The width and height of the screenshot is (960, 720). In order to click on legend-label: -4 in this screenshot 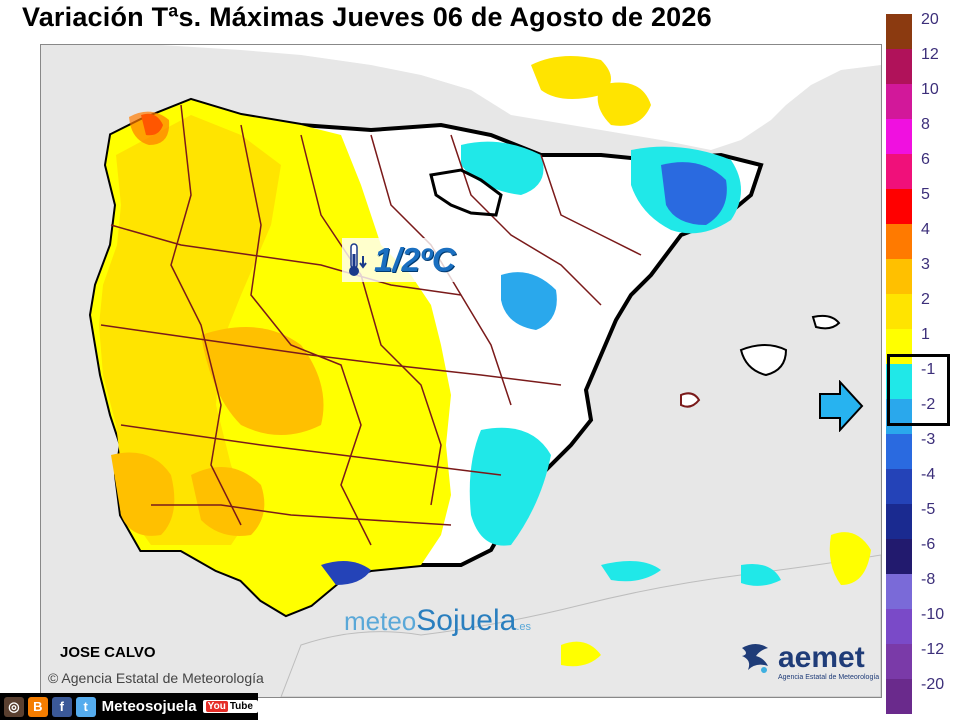, I will do `click(928, 474)`.